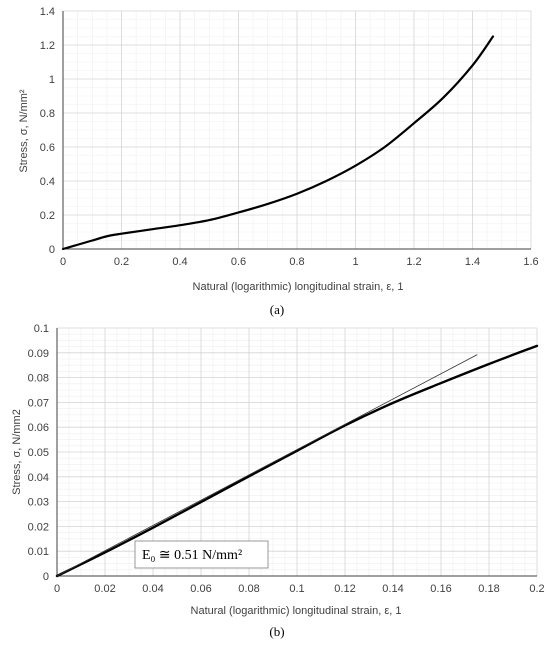  I want to click on x-tick-label: 0.06, so click(200, 589).